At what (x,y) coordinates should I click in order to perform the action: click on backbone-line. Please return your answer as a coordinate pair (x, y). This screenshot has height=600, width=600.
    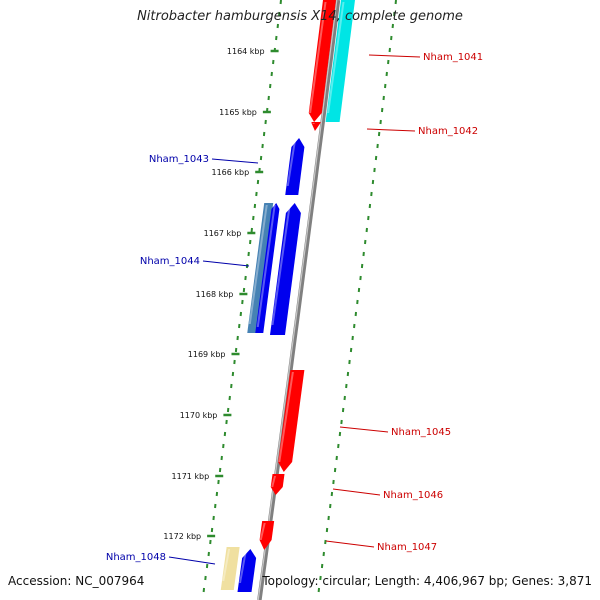
    Looking at the image, I should click on (299, 300).